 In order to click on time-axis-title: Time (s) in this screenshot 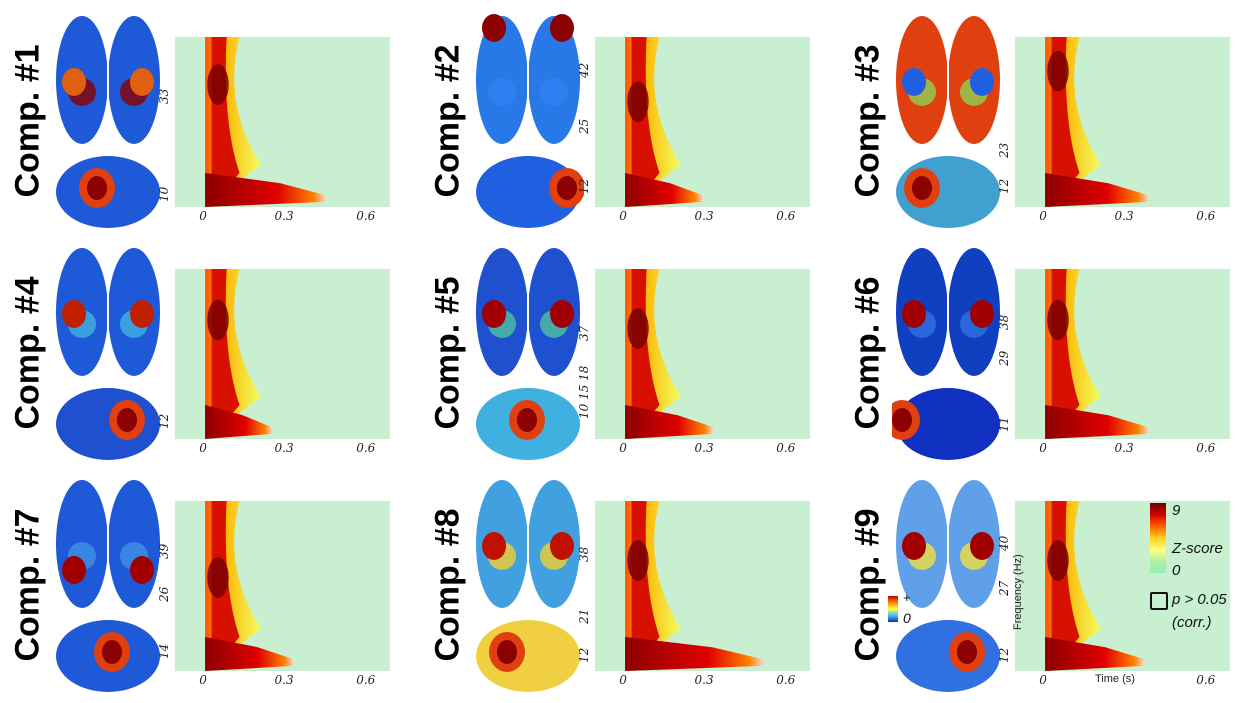, I will do `click(1115, 679)`.